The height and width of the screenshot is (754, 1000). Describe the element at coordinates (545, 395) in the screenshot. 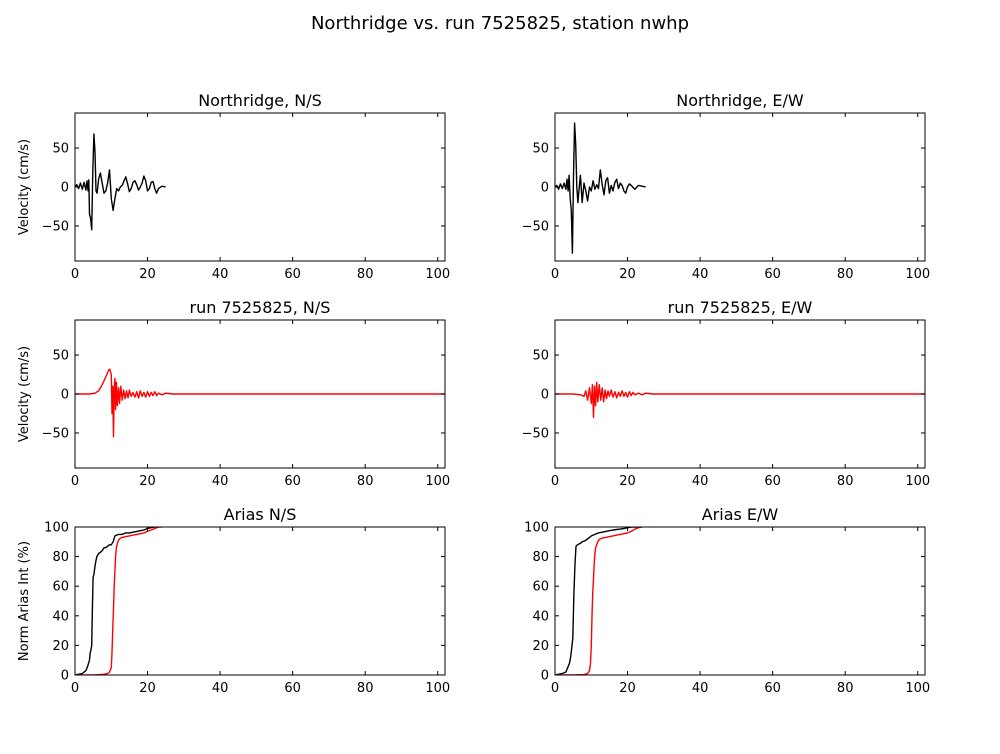

I see `panel-4-ytick-label: 0` at that location.